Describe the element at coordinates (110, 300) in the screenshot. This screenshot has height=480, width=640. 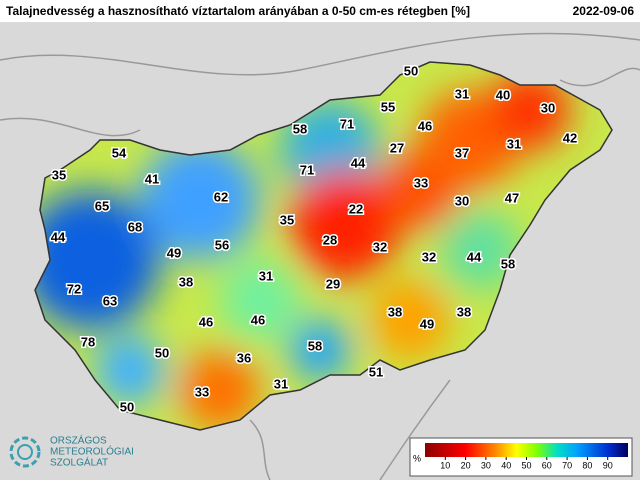
I see `station-value: 63` at that location.